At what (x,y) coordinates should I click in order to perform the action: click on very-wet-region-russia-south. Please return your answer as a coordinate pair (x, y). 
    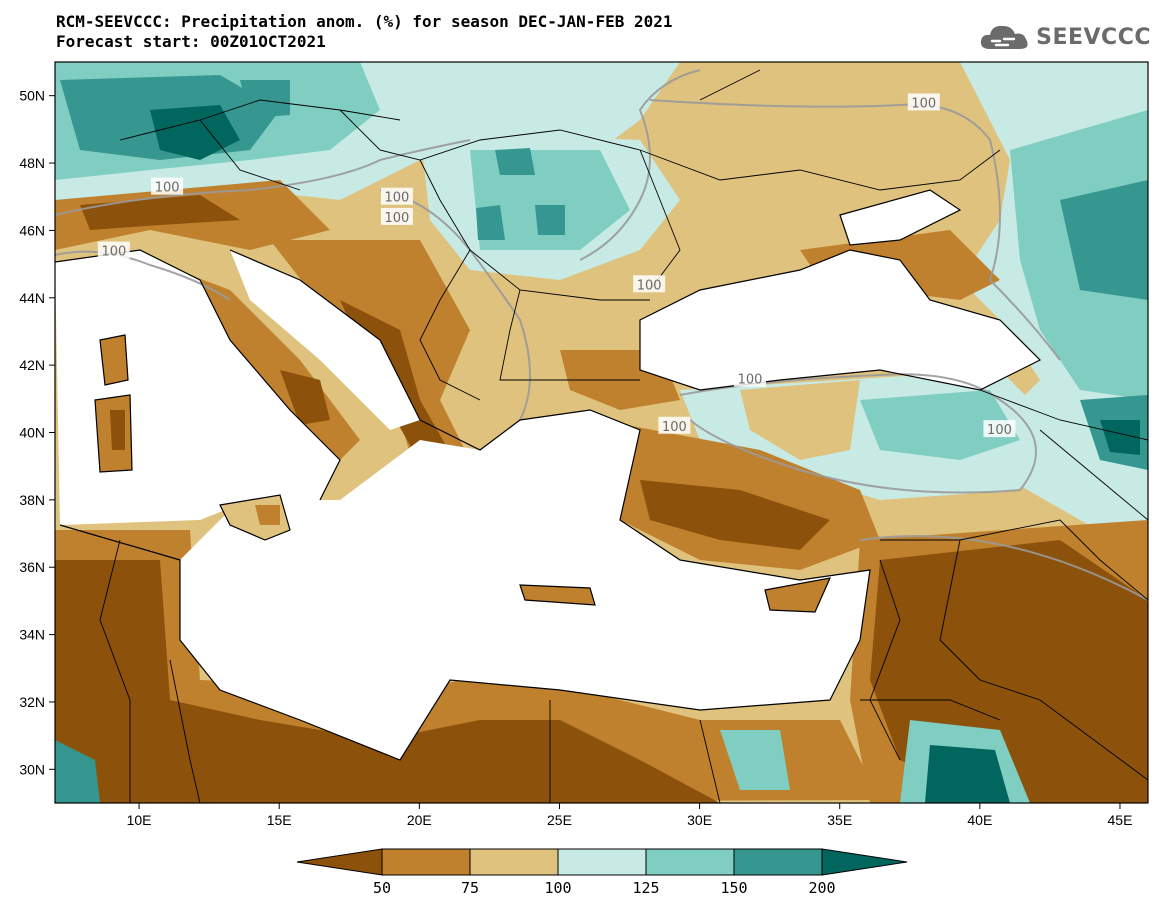
    Looking at the image, I should click on (1104, 240).